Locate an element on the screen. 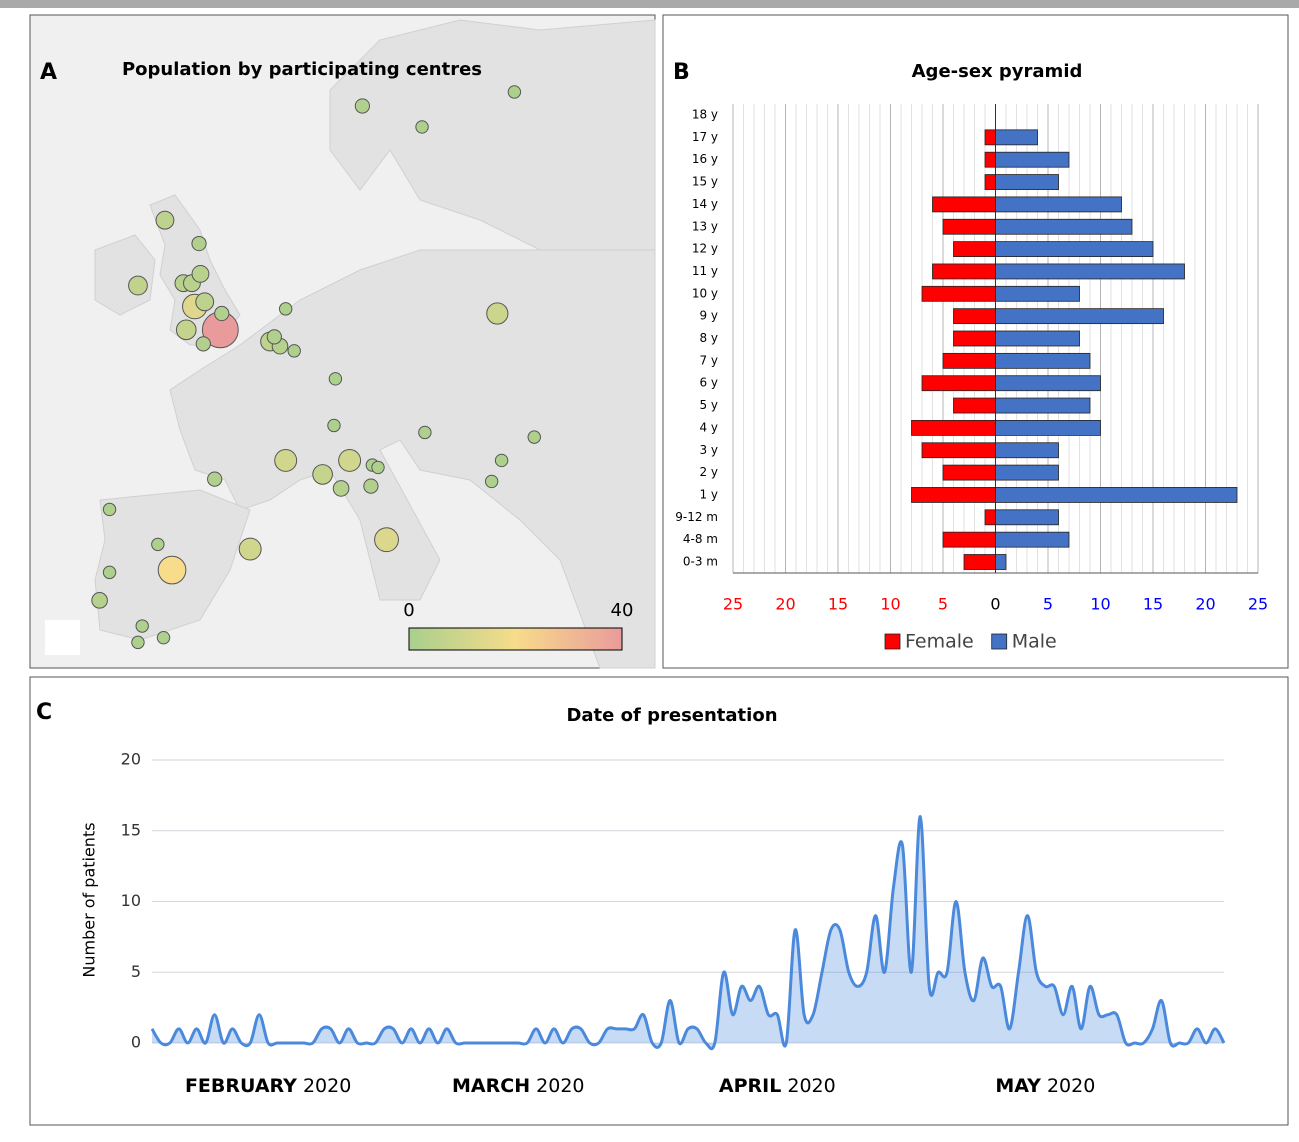 The height and width of the screenshot is (1142, 1299). category-label: 2 y is located at coordinates (708, 472).